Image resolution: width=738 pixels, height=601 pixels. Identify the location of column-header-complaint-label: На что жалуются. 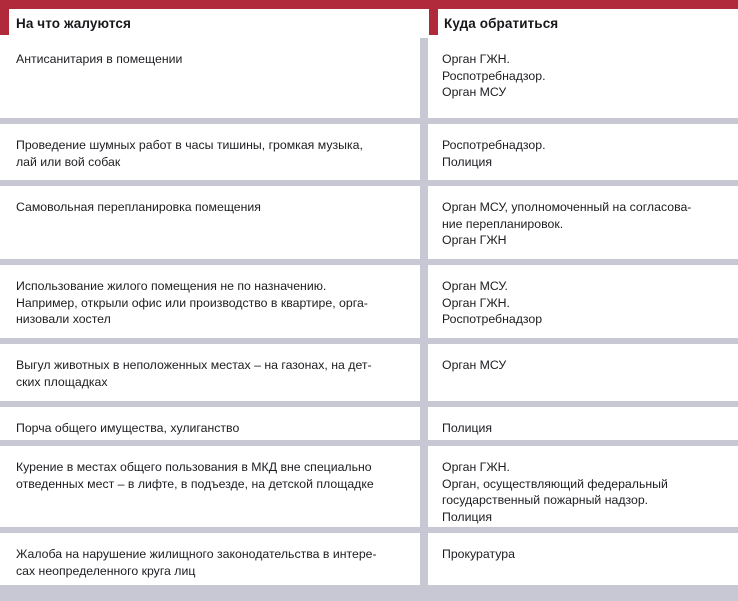
(73, 23).